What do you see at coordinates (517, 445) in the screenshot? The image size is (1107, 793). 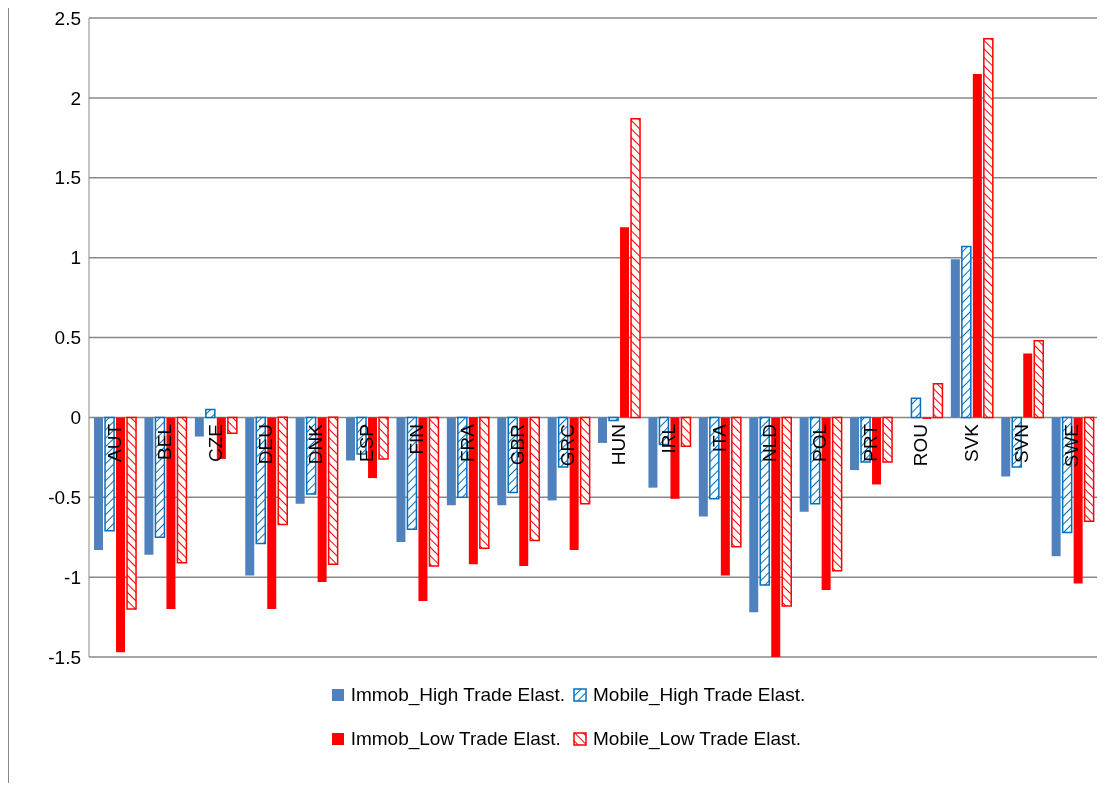 I see `x-tick-label: GBR` at bounding box center [517, 445].